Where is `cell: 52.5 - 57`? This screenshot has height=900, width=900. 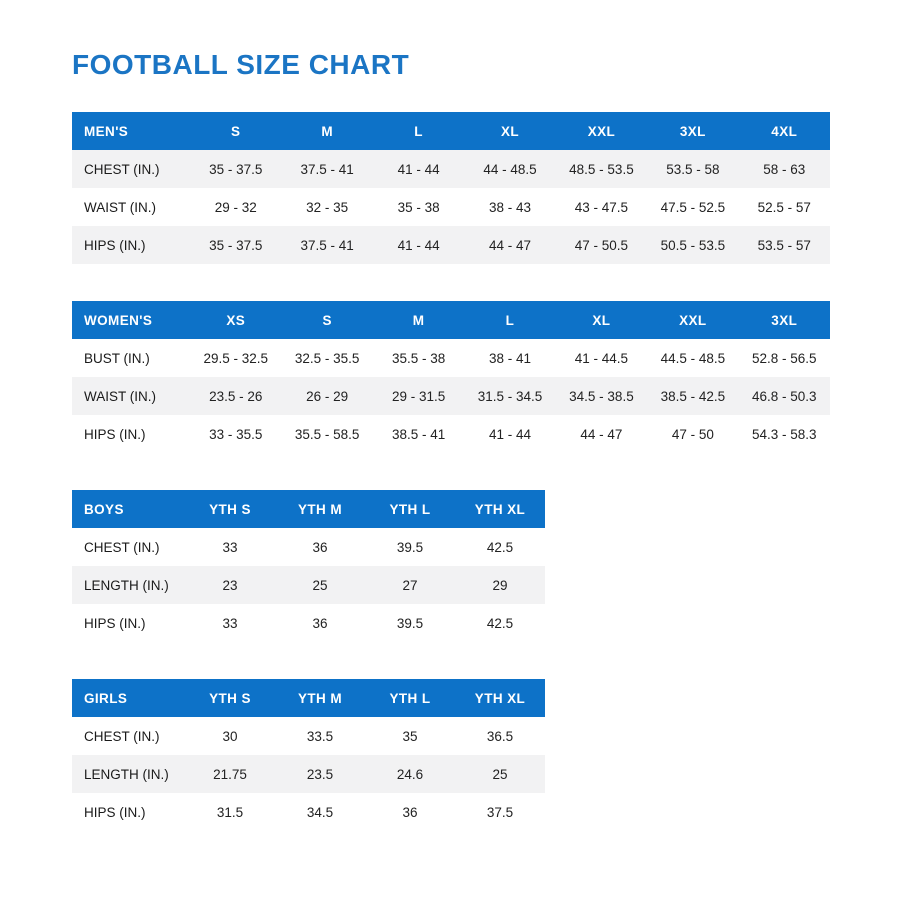 cell: 52.5 - 57 is located at coordinates (784, 207).